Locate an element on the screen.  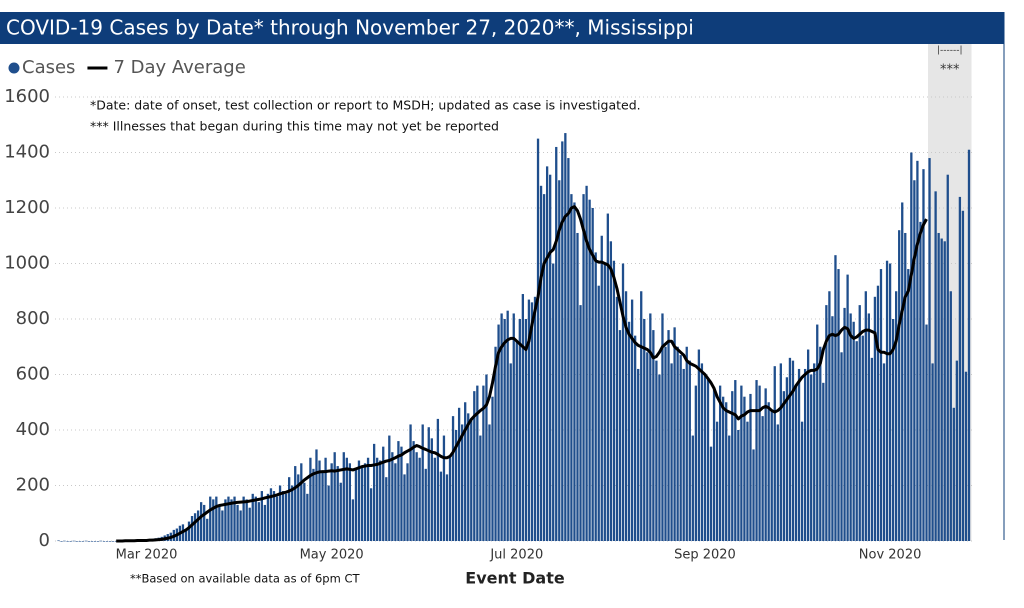
x-tick-label: May 2020 is located at coordinates (332, 555).